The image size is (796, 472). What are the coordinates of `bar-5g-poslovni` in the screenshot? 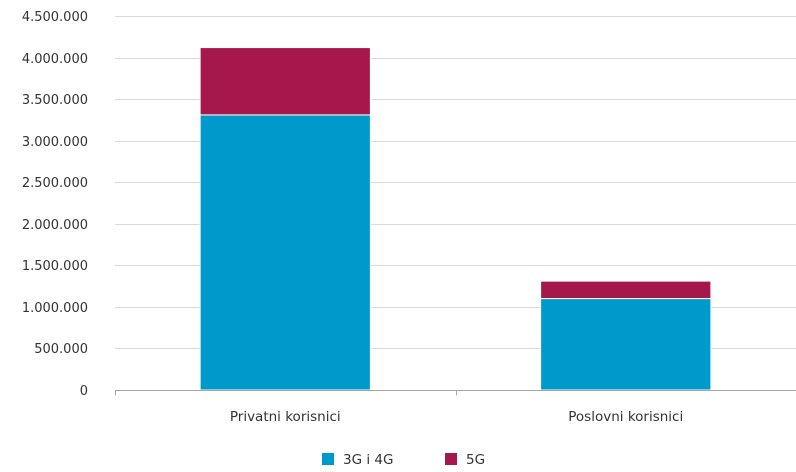 It's located at (626, 290).